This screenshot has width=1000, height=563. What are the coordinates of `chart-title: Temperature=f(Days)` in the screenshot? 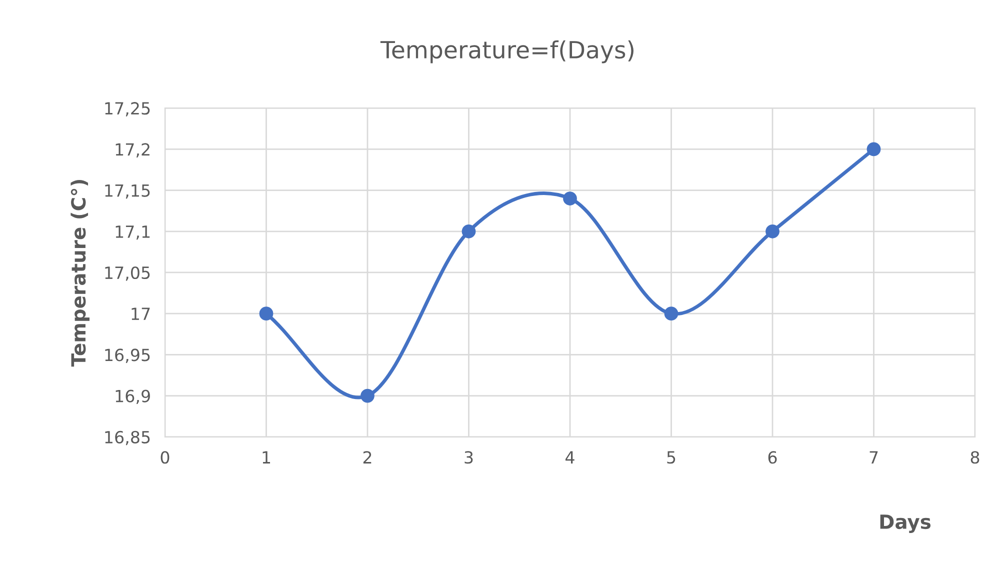 It's located at (507, 52).